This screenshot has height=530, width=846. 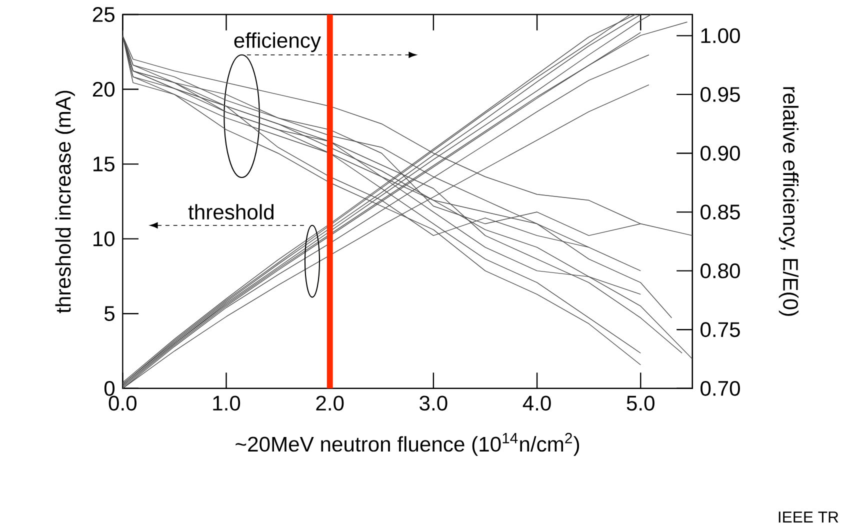 What do you see at coordinates (104, 239) in the screenshot?
I see `y-tick-label: 10` at bounding box center [104, 239].